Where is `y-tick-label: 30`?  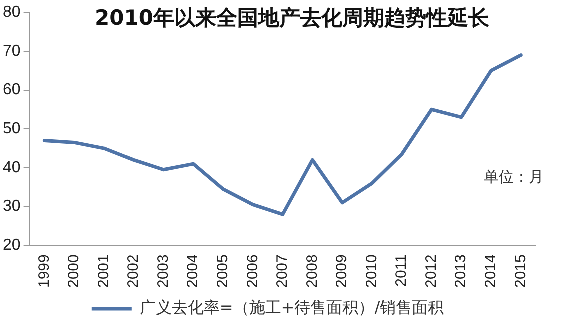 y-tick-label: 30 is located at coordinates (12, 207).